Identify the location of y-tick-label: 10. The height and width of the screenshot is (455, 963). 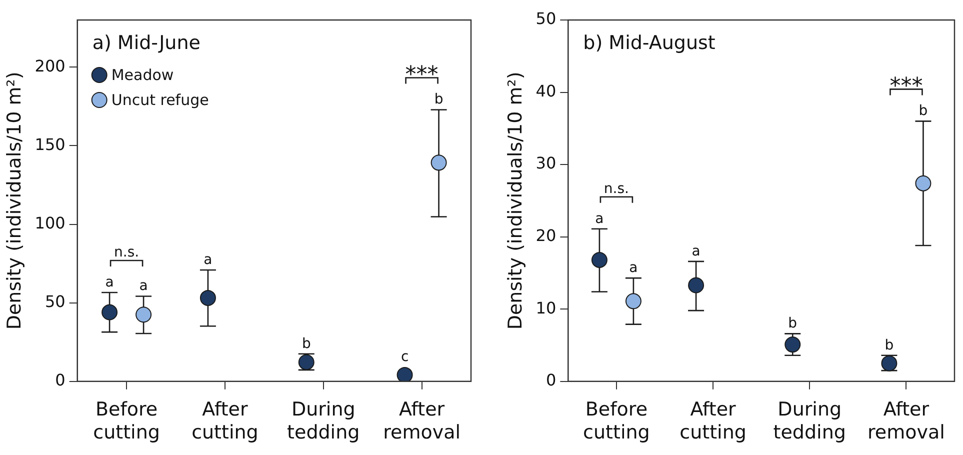
(546, 308).